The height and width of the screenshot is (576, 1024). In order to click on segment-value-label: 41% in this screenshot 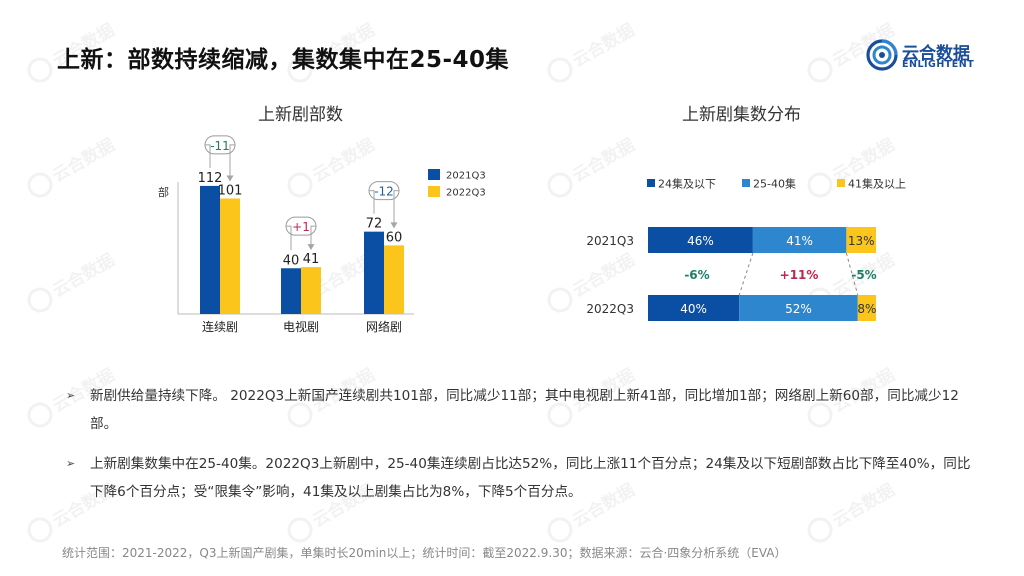, I will do `click(799, 241)`.